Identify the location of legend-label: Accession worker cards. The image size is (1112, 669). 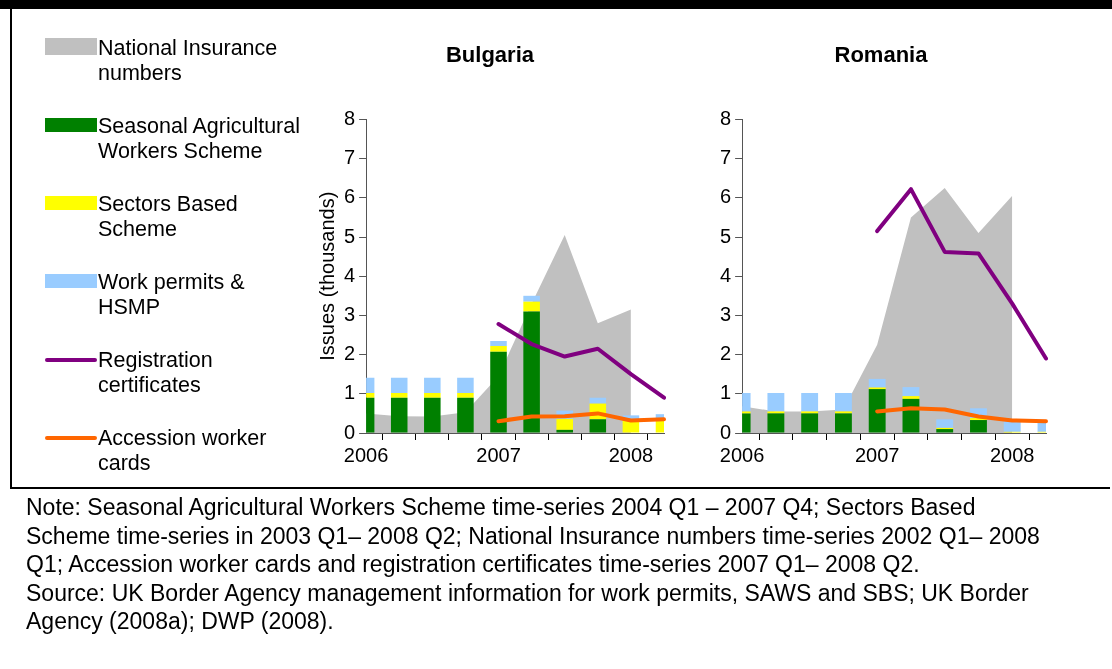
(183, 451).